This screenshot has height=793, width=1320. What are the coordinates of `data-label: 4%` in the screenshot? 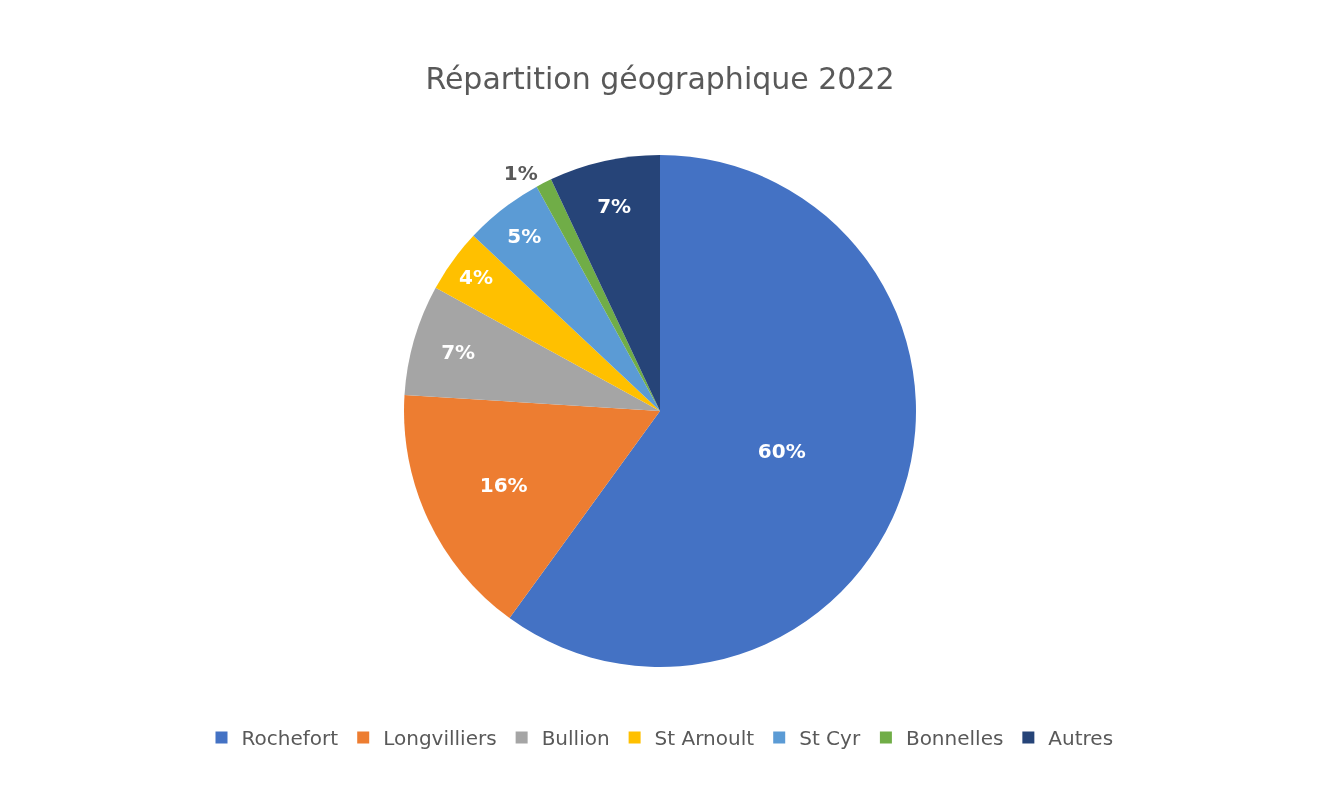 It's located at (475, 277).